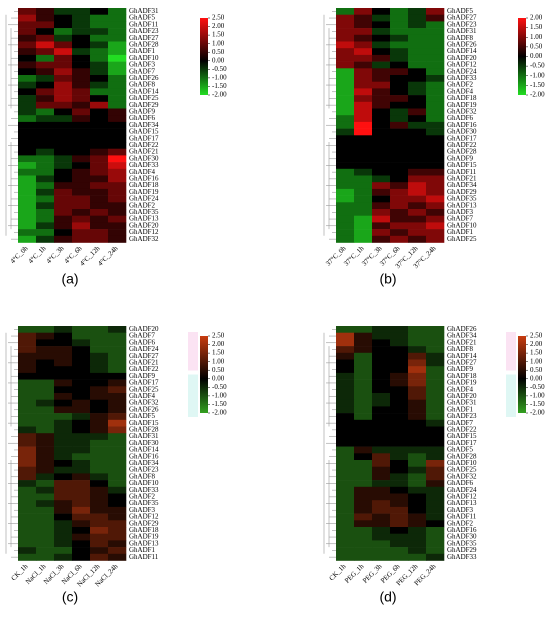  I want to click on row-label: GhADF4, so click(142, 396).